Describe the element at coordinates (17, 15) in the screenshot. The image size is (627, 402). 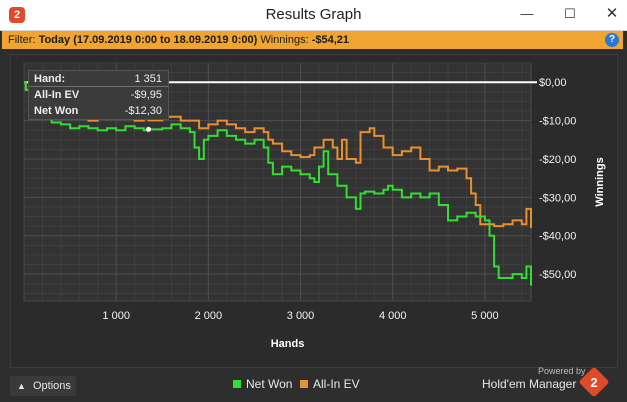
I see `app-logo-icon: 2` at that location.